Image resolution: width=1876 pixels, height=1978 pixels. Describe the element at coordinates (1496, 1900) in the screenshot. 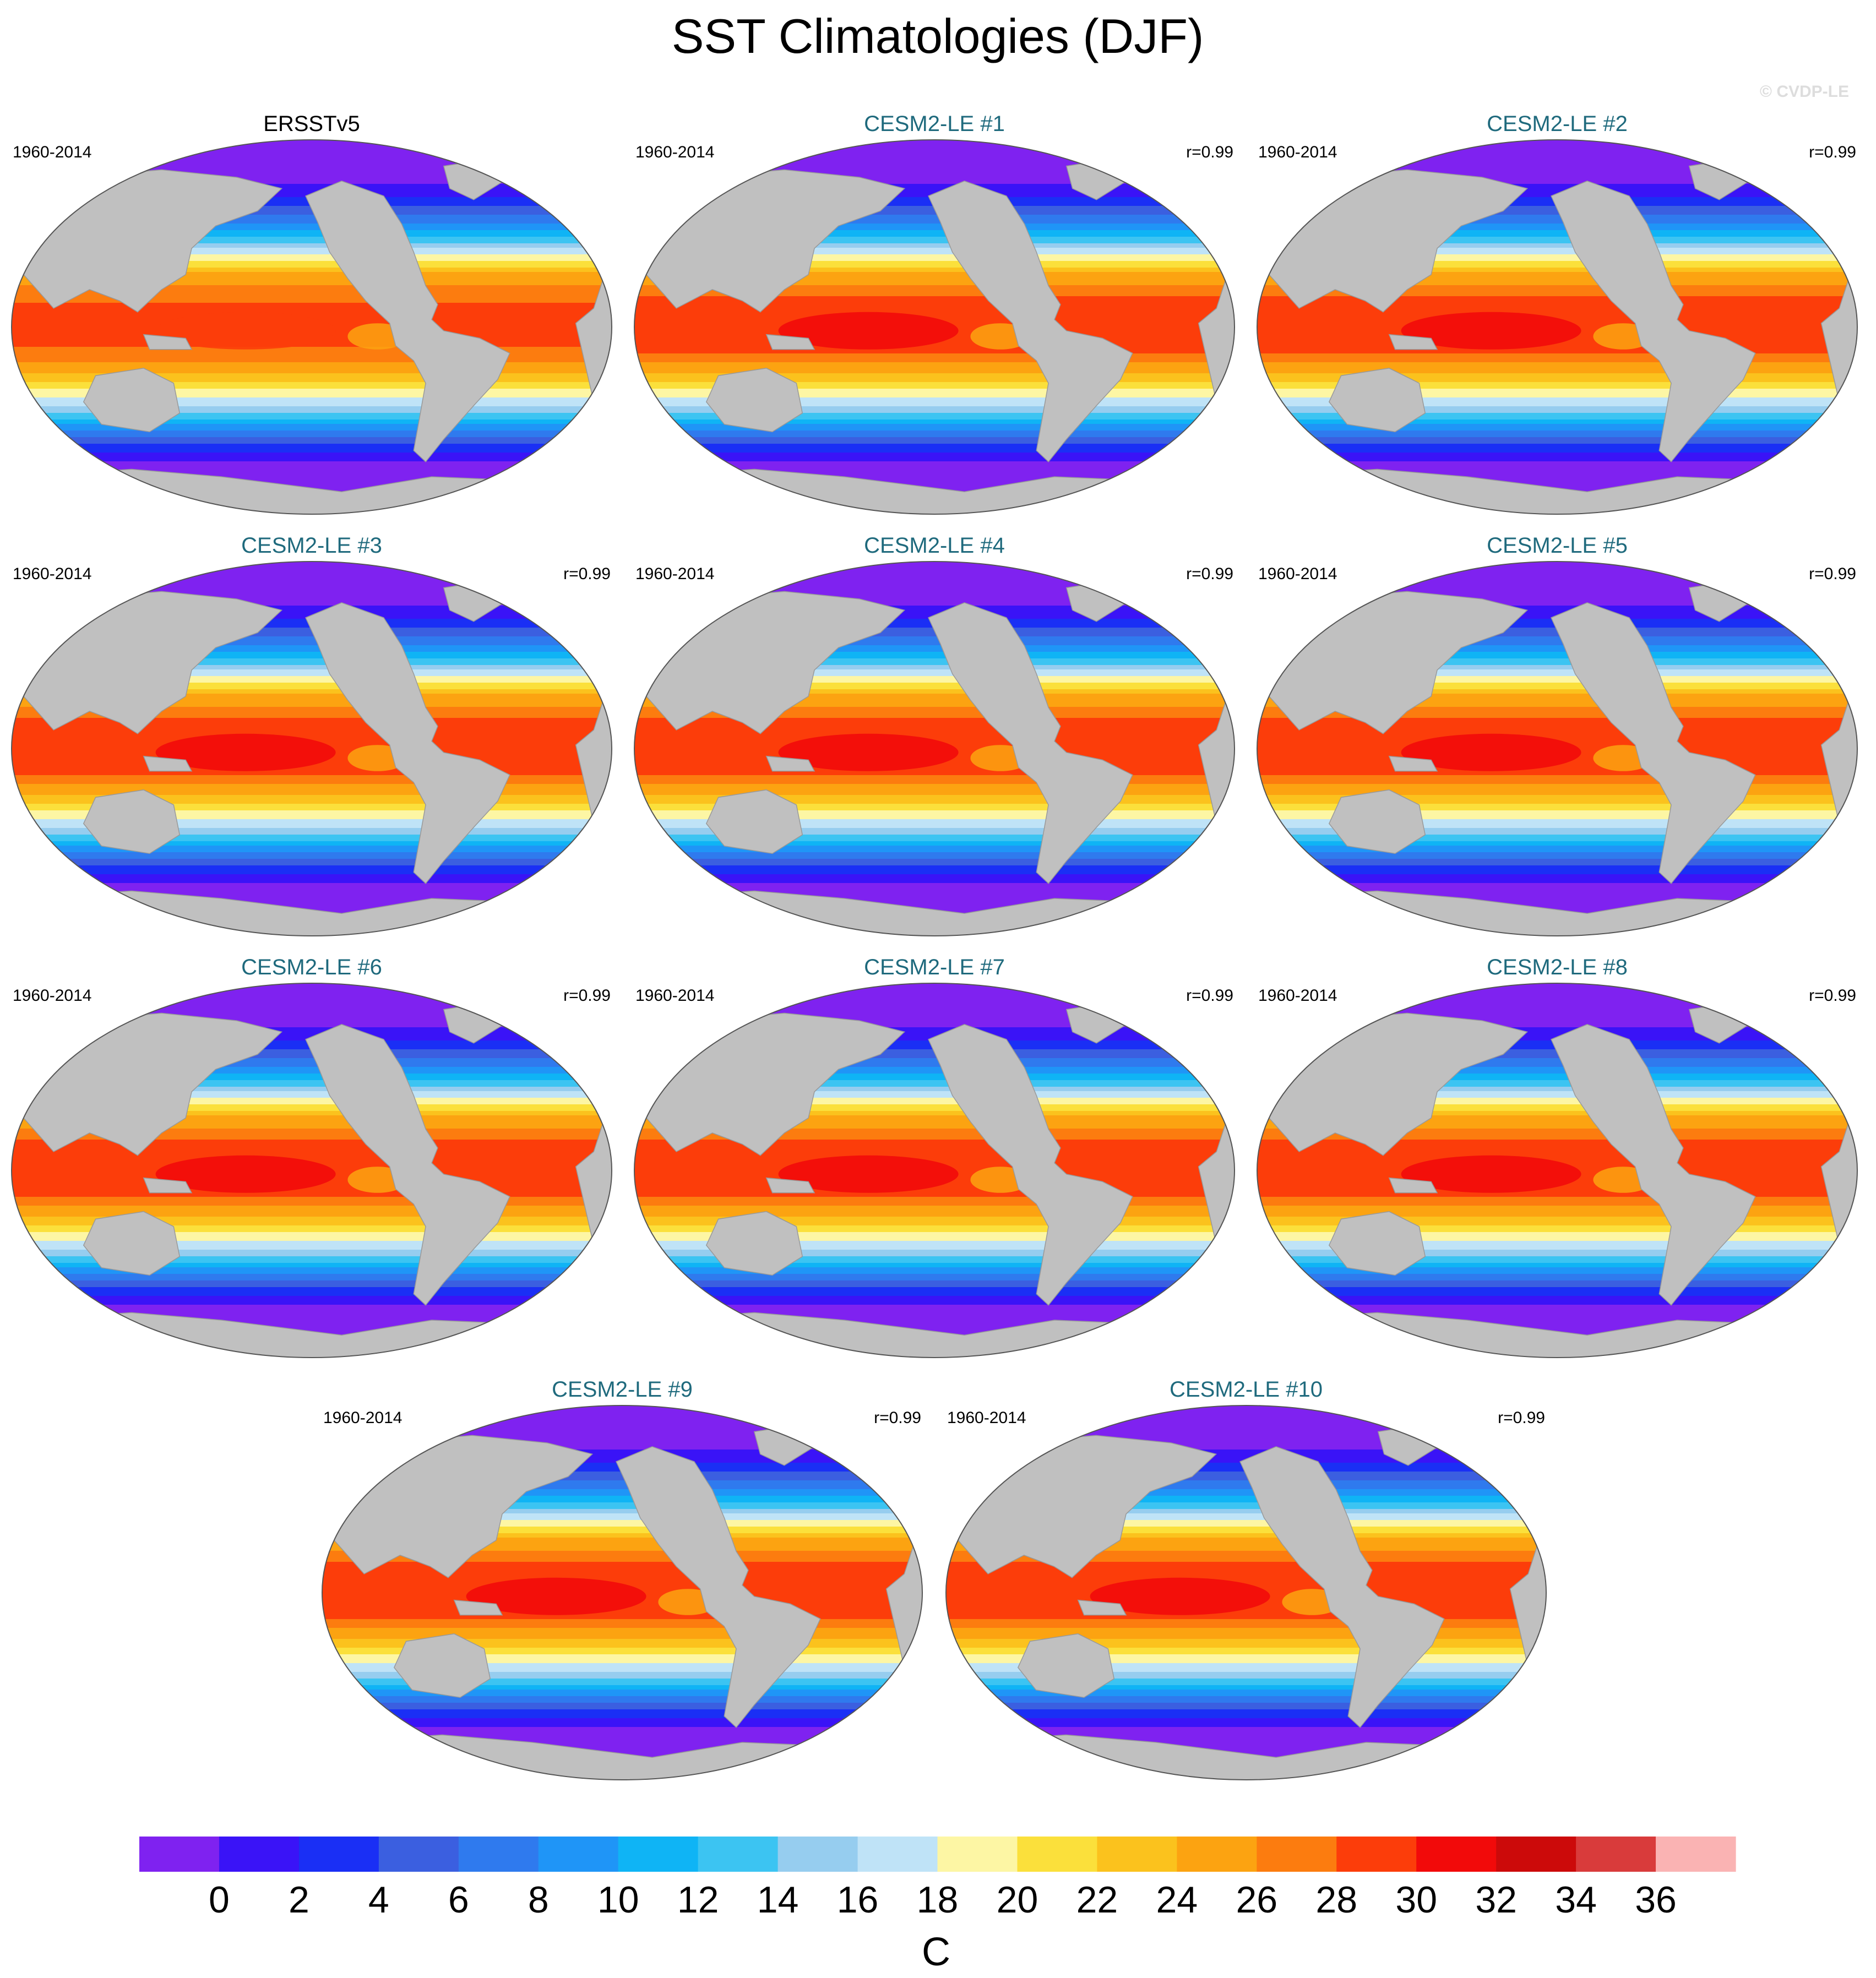

I see `colorbar-tick-label: 32` at that location.